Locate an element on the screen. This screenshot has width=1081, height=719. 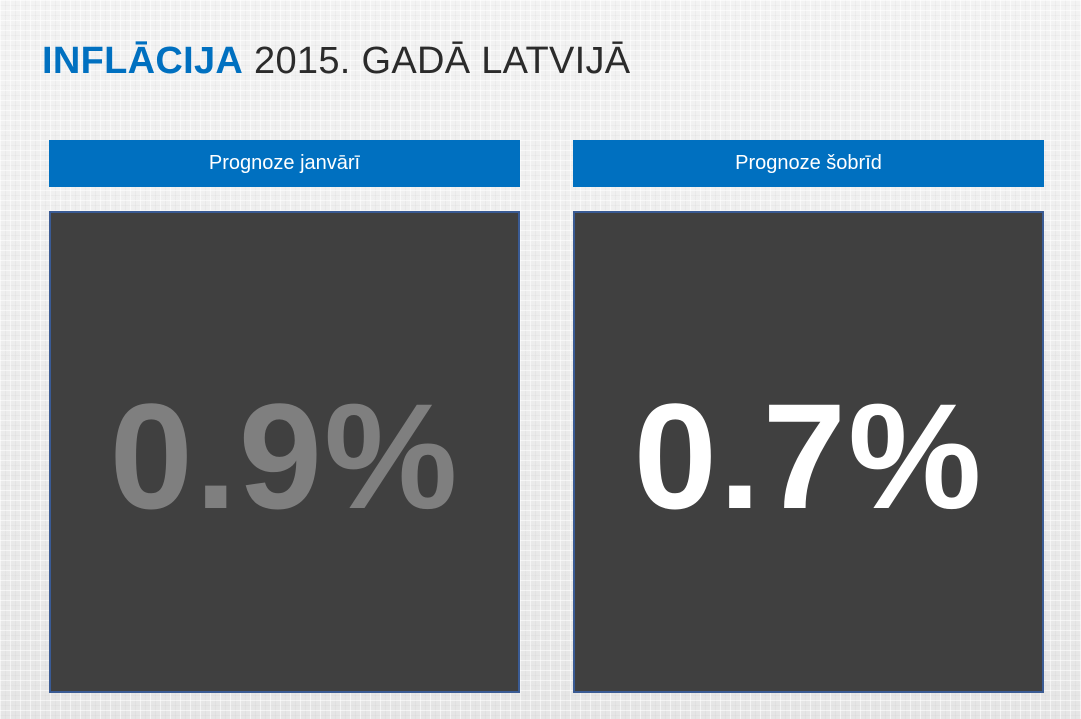
title-rest: 2015. GADĀ LATVIJĀ is located at coordinates (442, 61).